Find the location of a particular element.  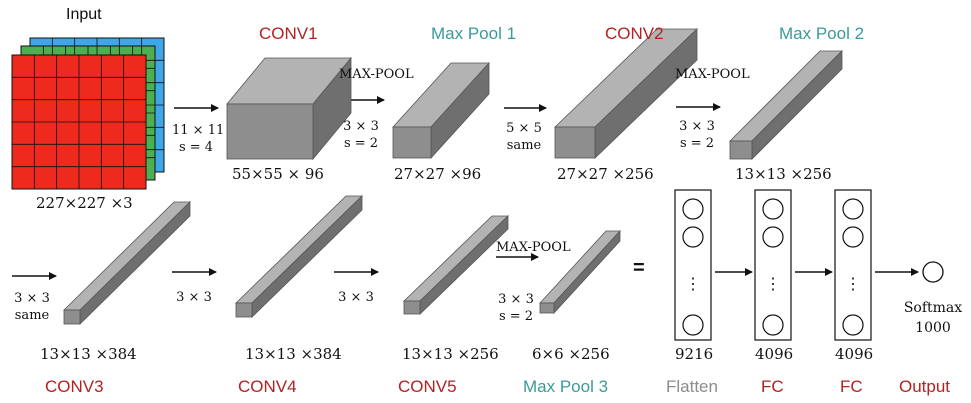

conv2-arrow-label: 5 × 5 same is located at coordinates (524, 137).